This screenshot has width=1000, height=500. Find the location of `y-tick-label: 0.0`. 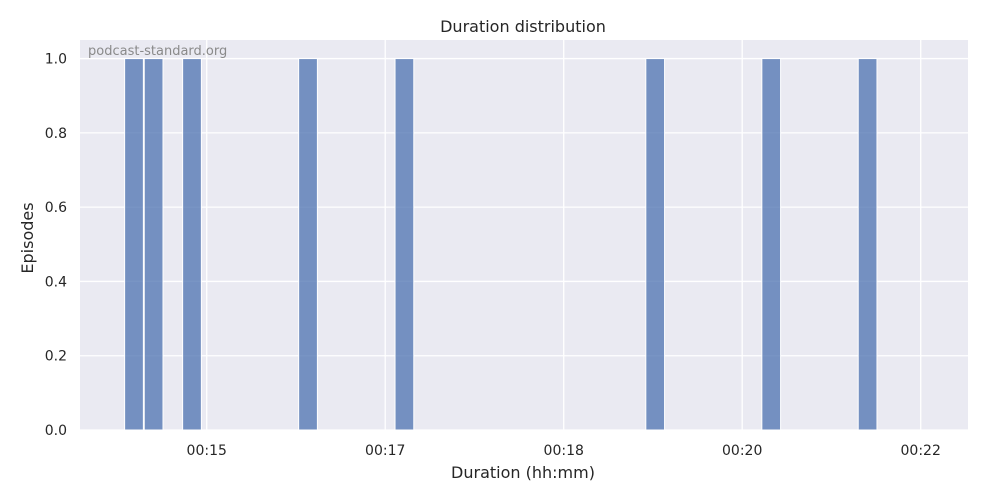

y-tick-label: 0.0 is located at coordinates (56, 431).